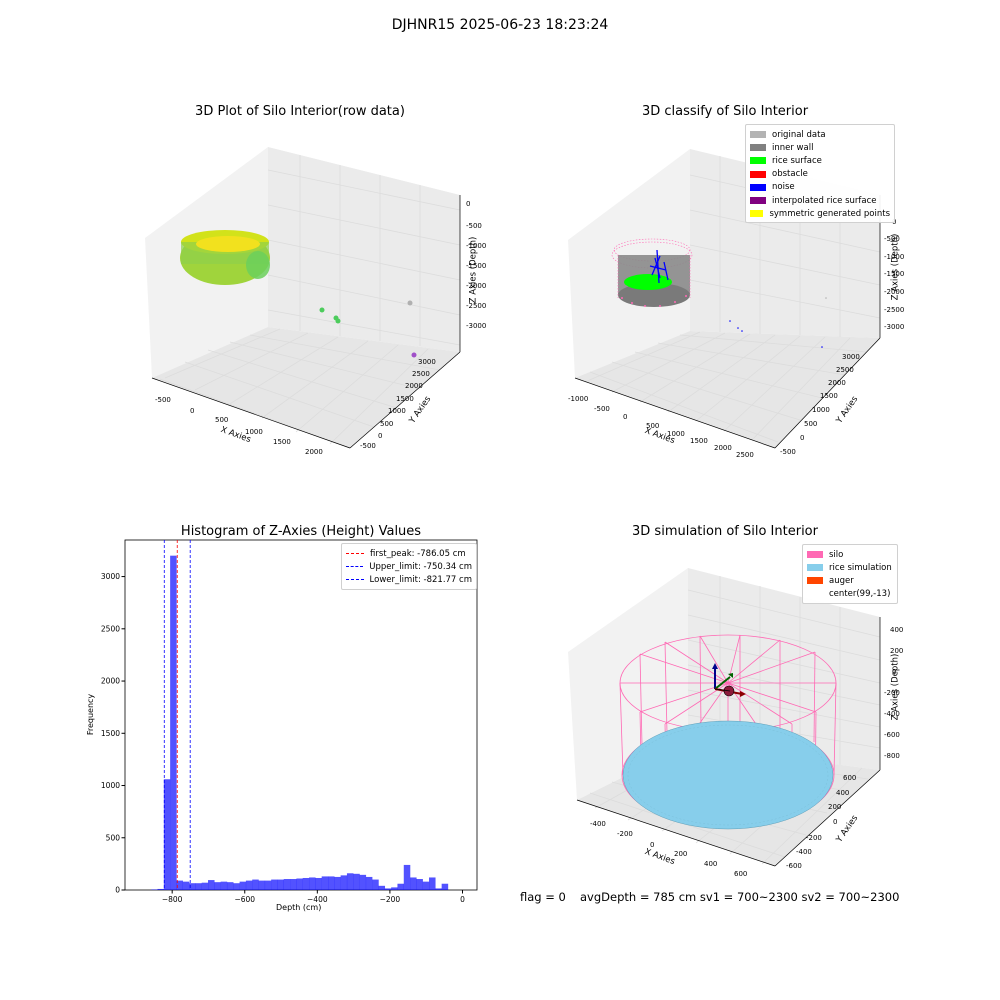  Describe the element at coordinates (824, 200) in the screenshot. I see `legend-label: interpolated rice surface` at that location.